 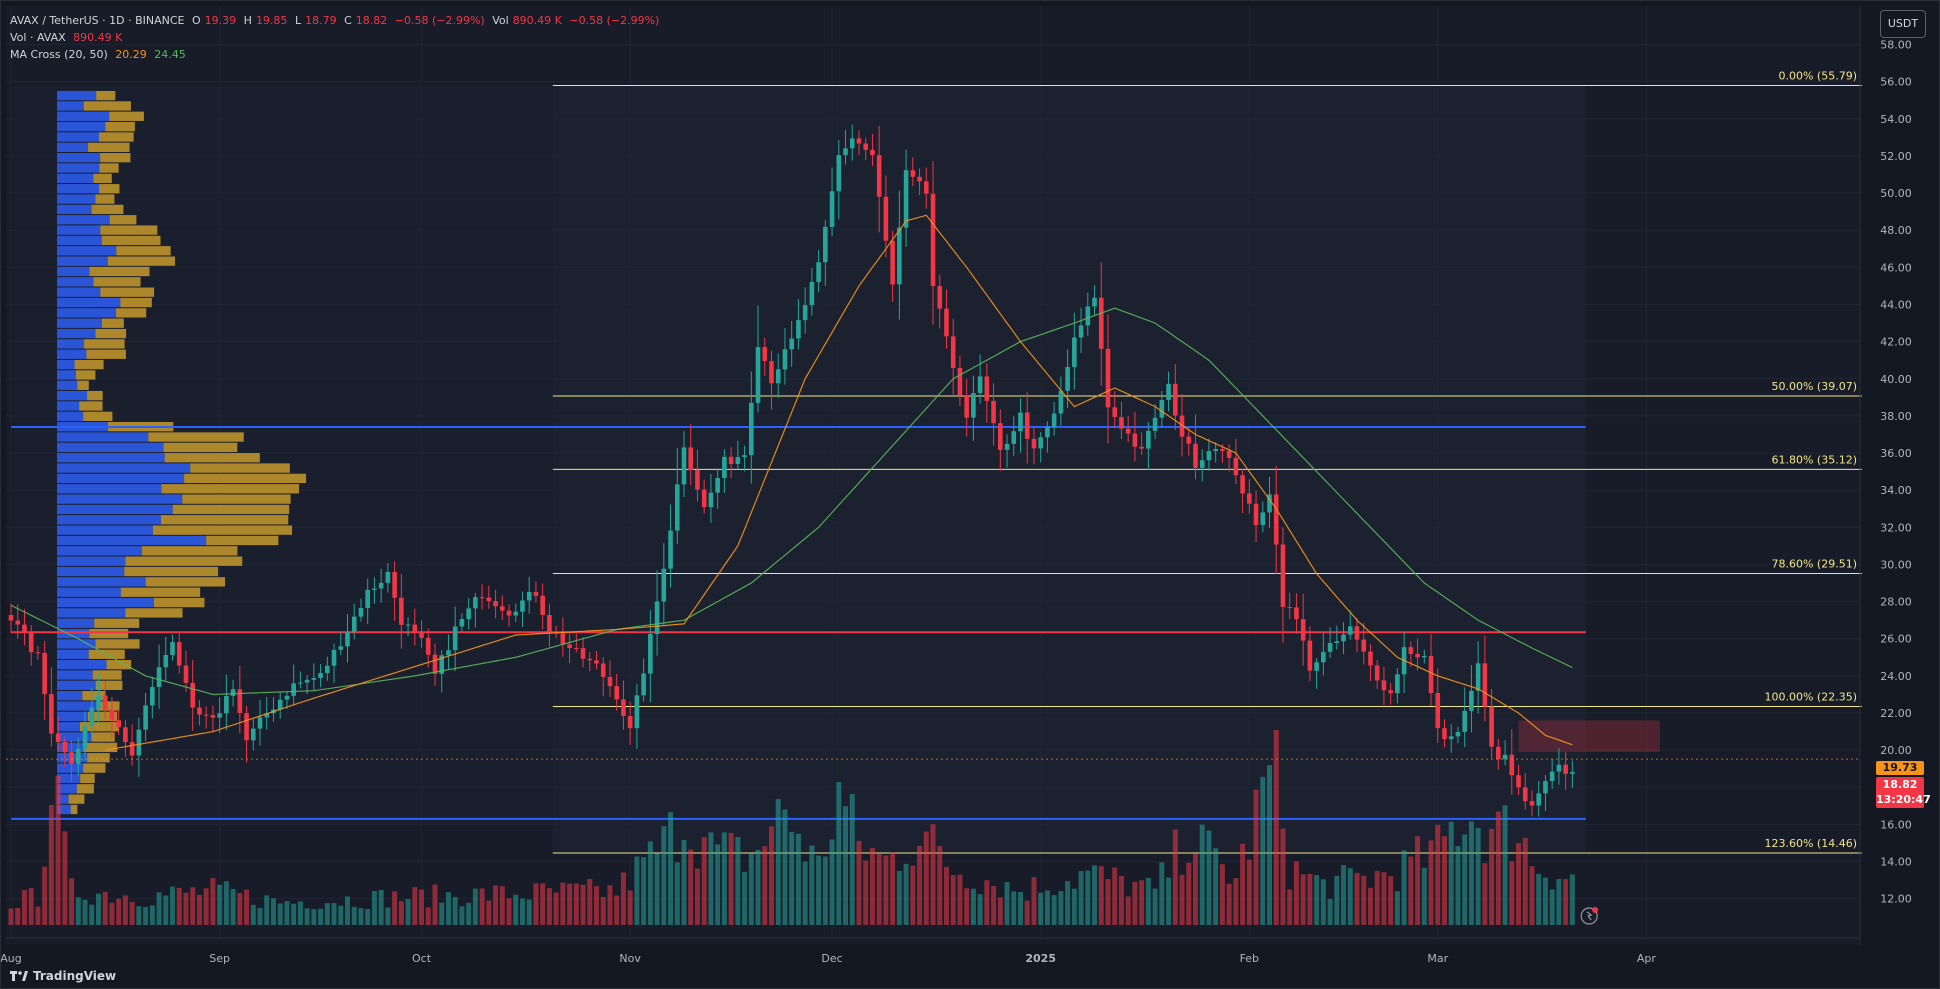 I want to click on price-axis-tick-label: 12.00, so click(x=1896, y=899).